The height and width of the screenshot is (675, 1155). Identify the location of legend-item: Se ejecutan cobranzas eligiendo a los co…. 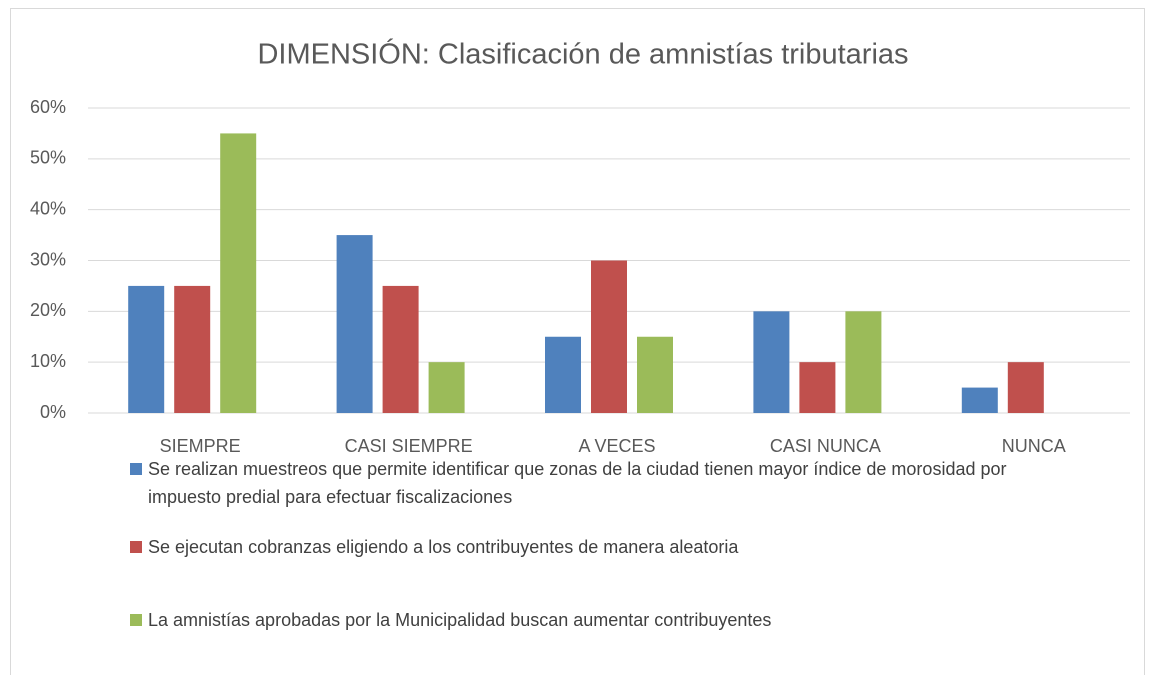
(580, 547).